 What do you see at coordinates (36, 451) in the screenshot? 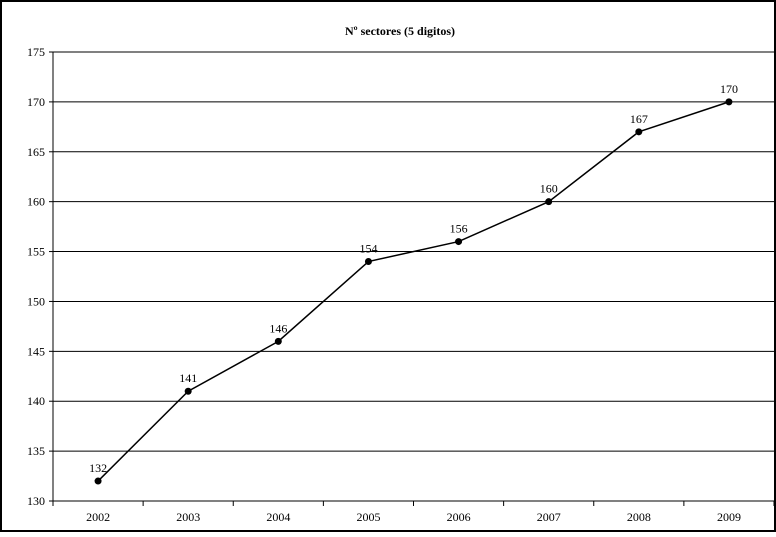
I see `y-tick-label: 135` at bounding box center [36, 451].